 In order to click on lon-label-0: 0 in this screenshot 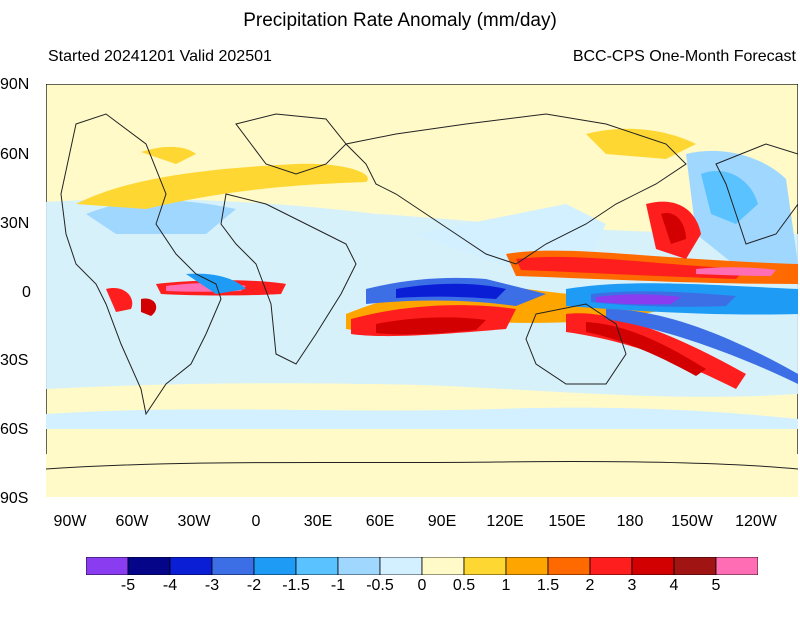, I will do `click(256, 521)`.